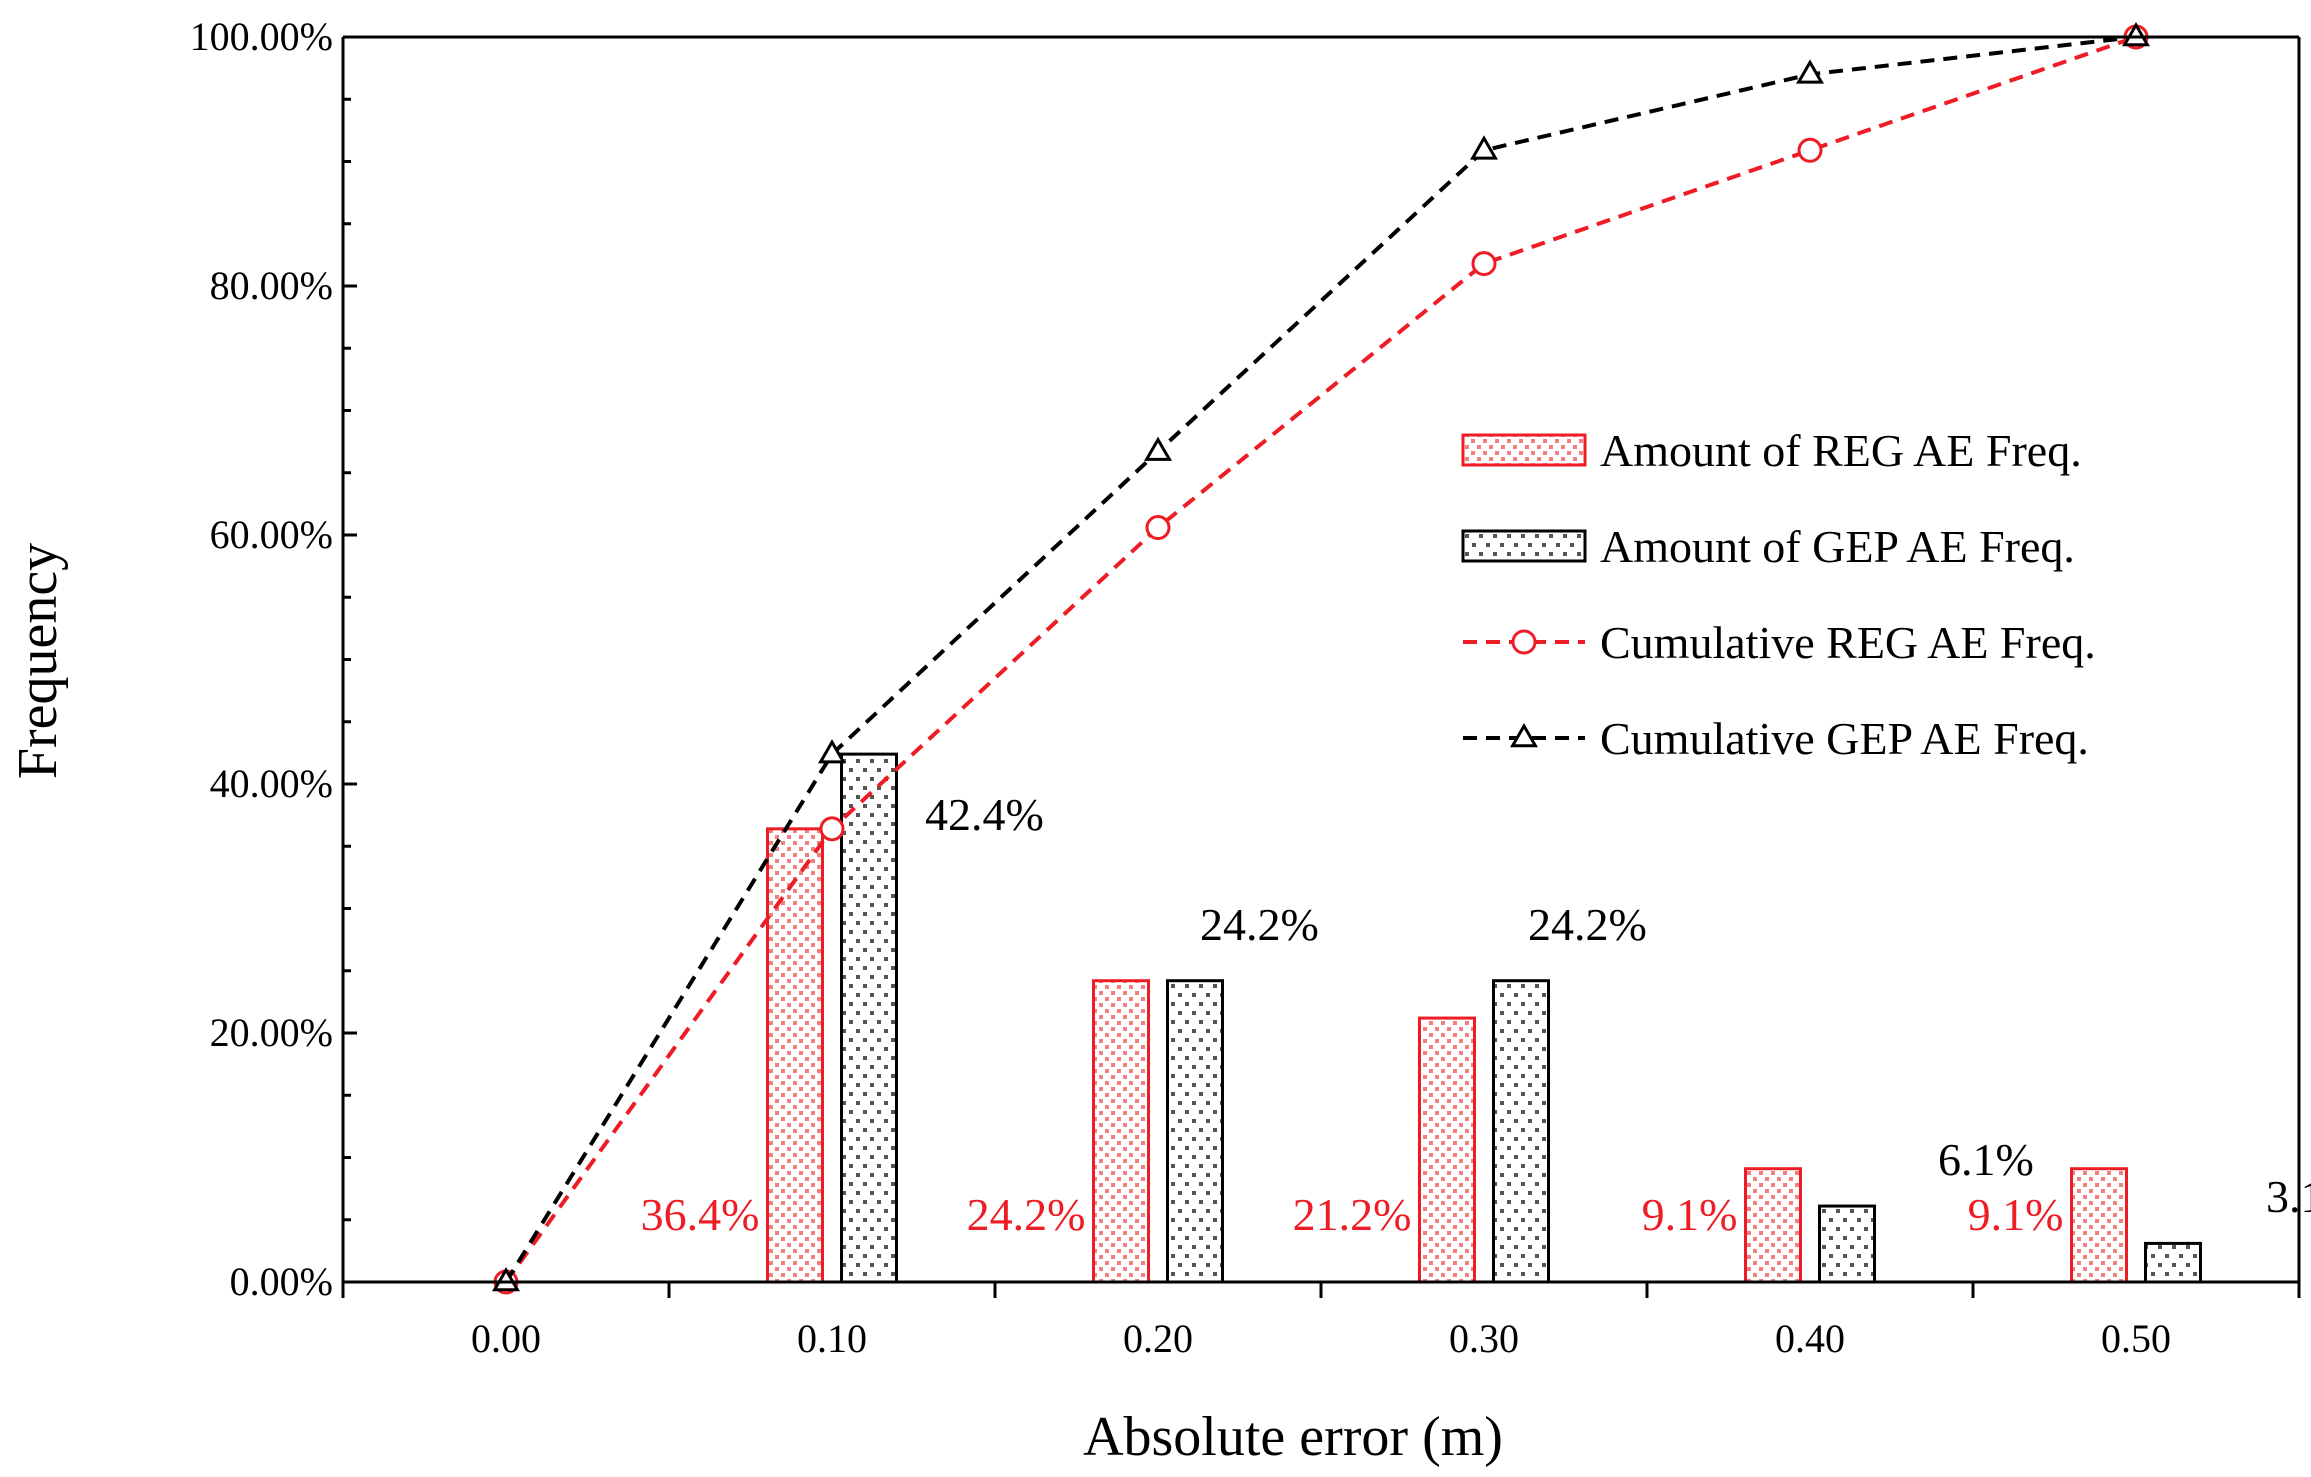 Image resolution: width=2311 pixels, height=1477 pixels. What do you see at coordinates (271, 285) in the screenshot?
I see `y-tick-label: 80.00%` at bounding box center [271, 285].